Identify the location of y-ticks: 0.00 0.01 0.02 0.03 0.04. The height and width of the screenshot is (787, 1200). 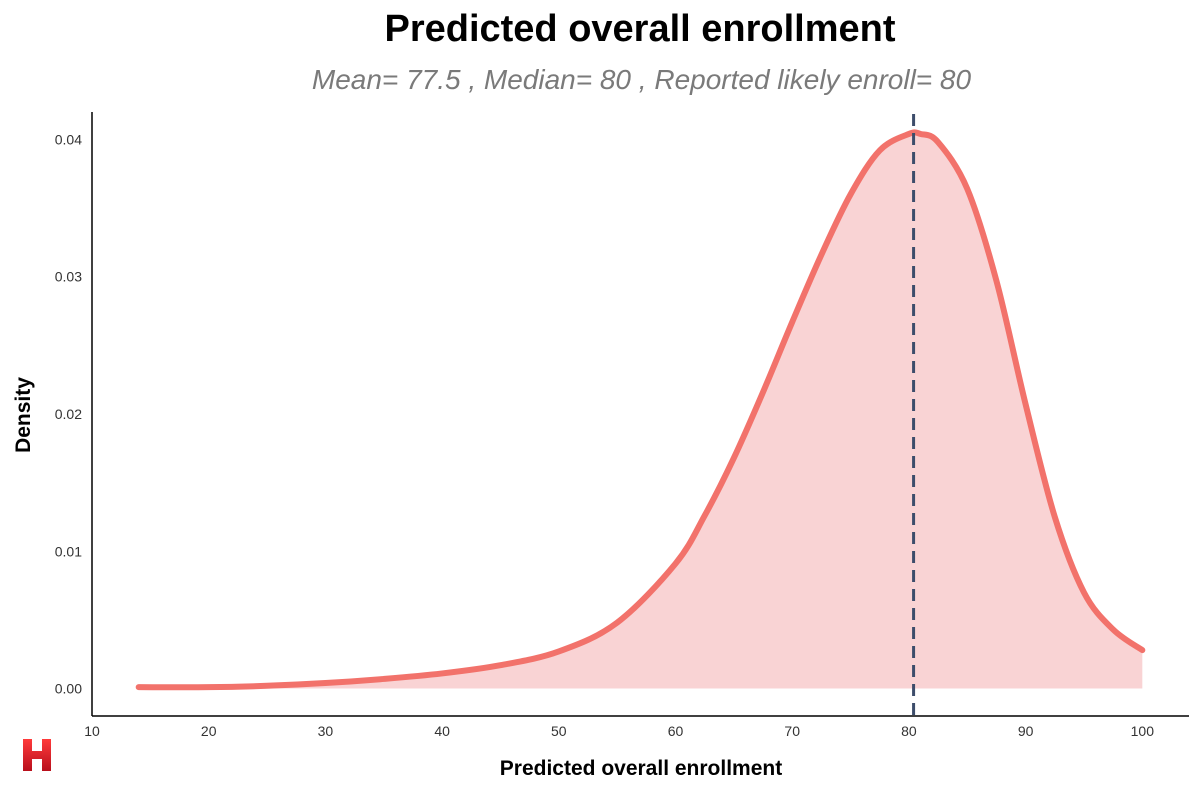
(68, 413).